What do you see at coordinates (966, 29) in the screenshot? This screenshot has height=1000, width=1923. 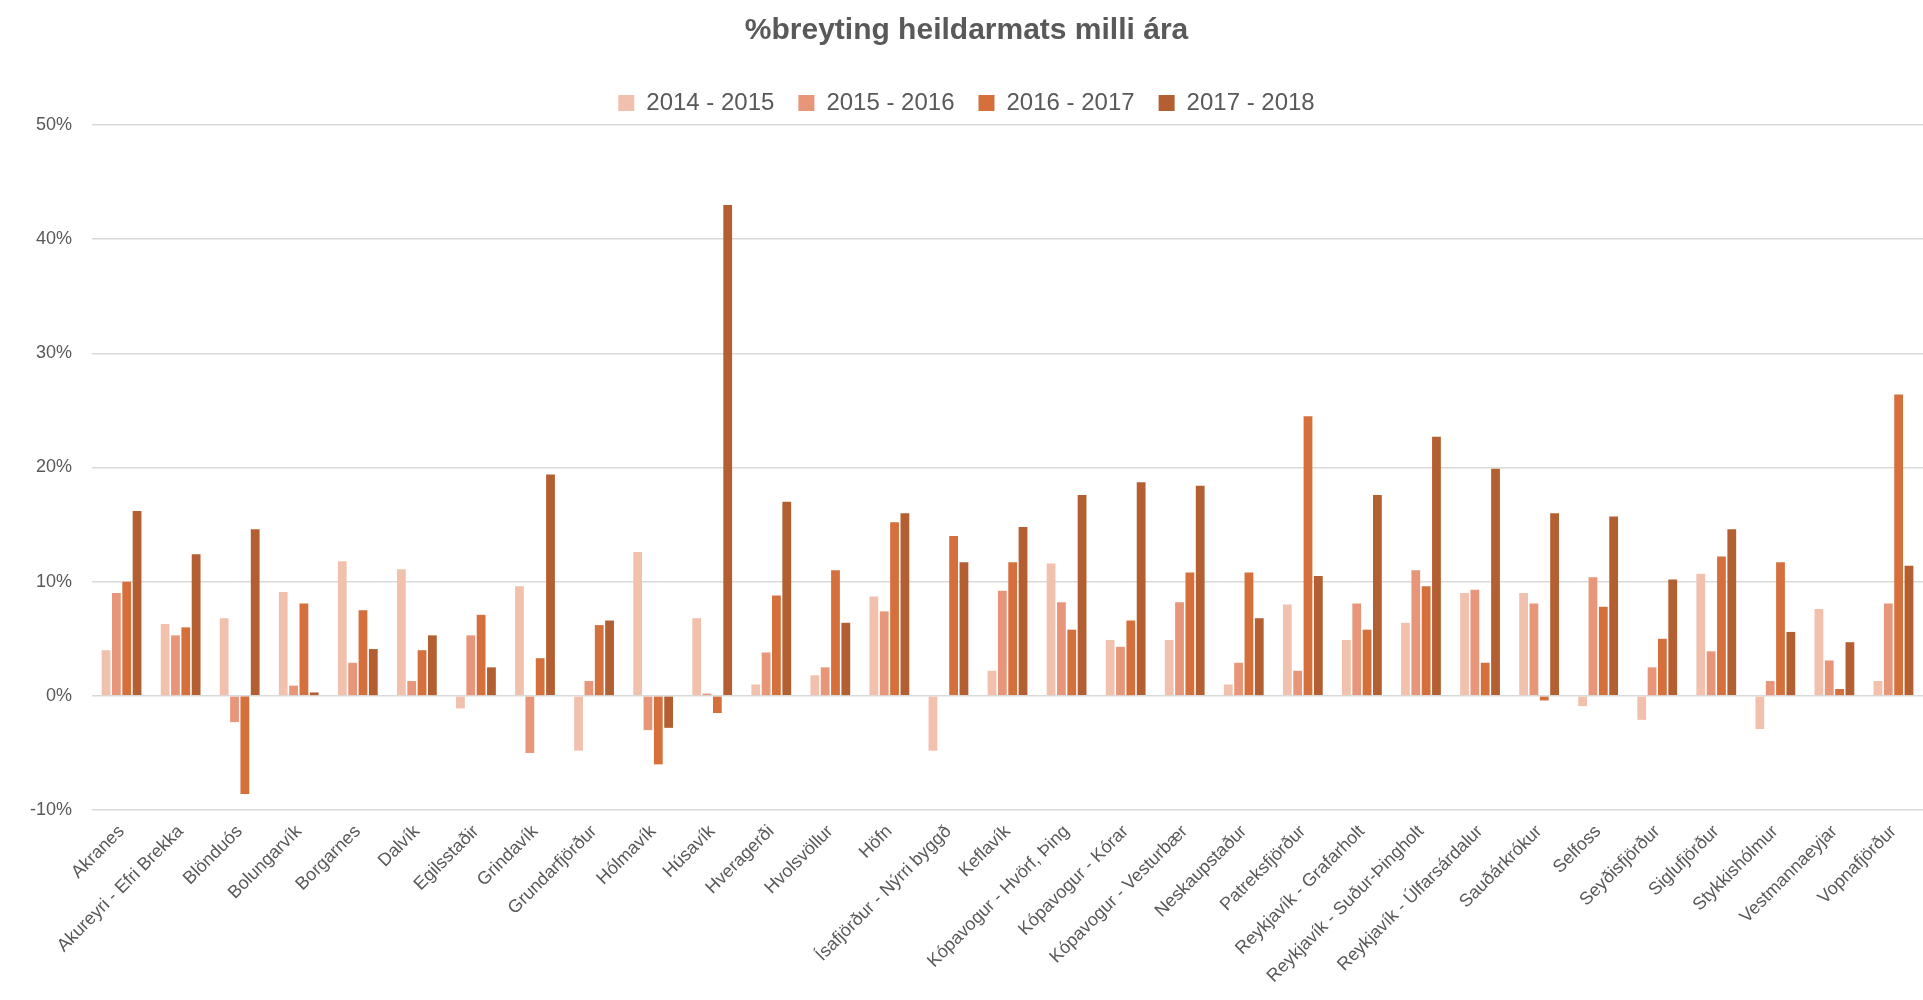 I see `chart-title: %breyting heildarmats milli ára` at bounding box center [966, 29].